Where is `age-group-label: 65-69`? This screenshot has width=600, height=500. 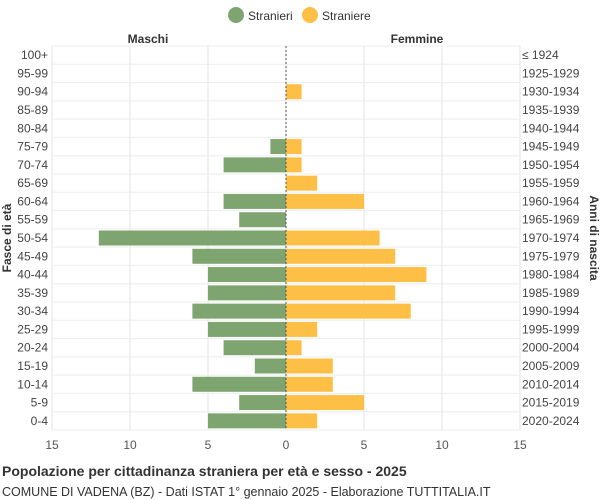 age-group-label: 65-69 is located at coordinates (32, 183).